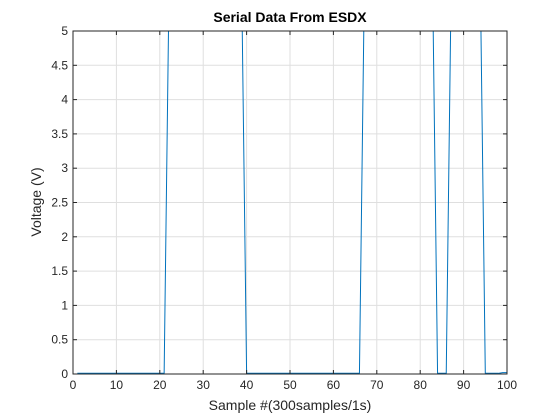 The image size is (560, 420). I want to click on y-tick-label: 2.5, so click(59, 203).